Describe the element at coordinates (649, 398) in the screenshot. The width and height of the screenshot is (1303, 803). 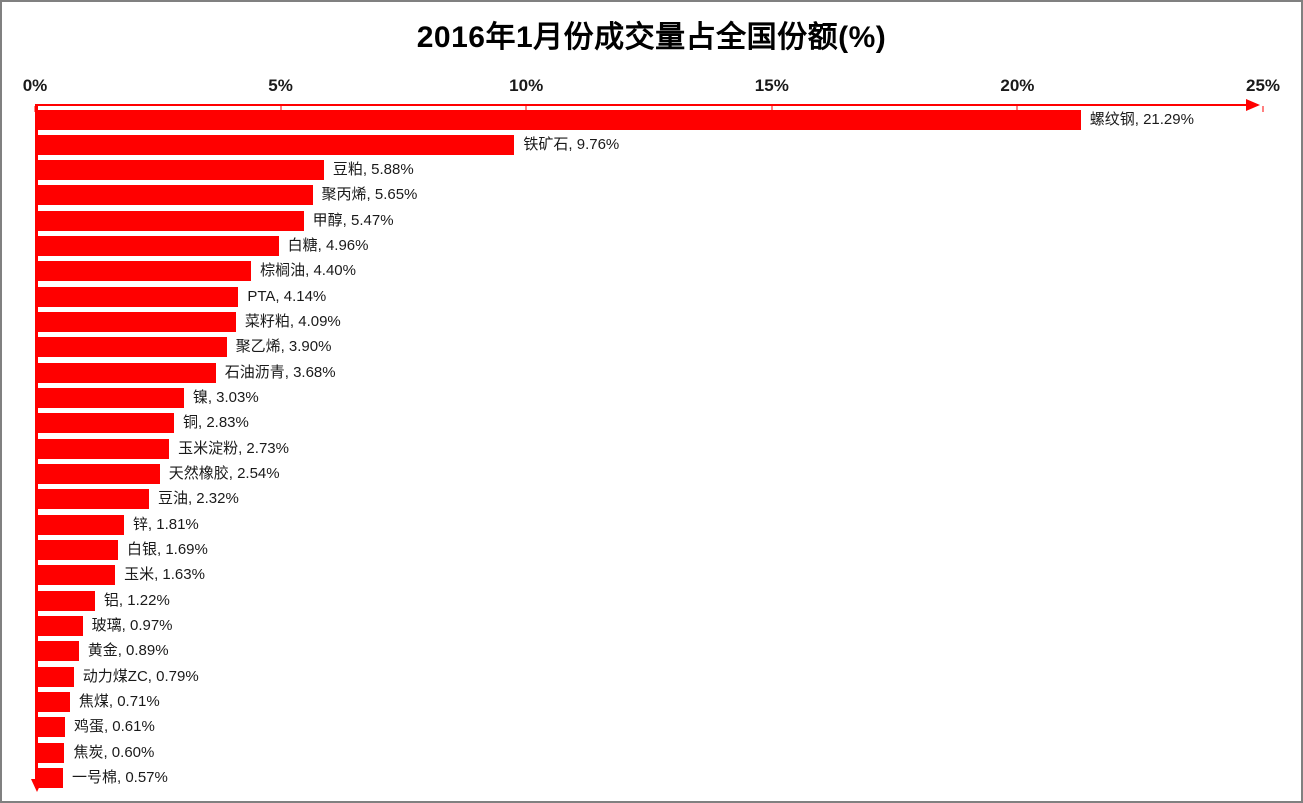
I see `bar-row: 镍, 3.03%` at that location.